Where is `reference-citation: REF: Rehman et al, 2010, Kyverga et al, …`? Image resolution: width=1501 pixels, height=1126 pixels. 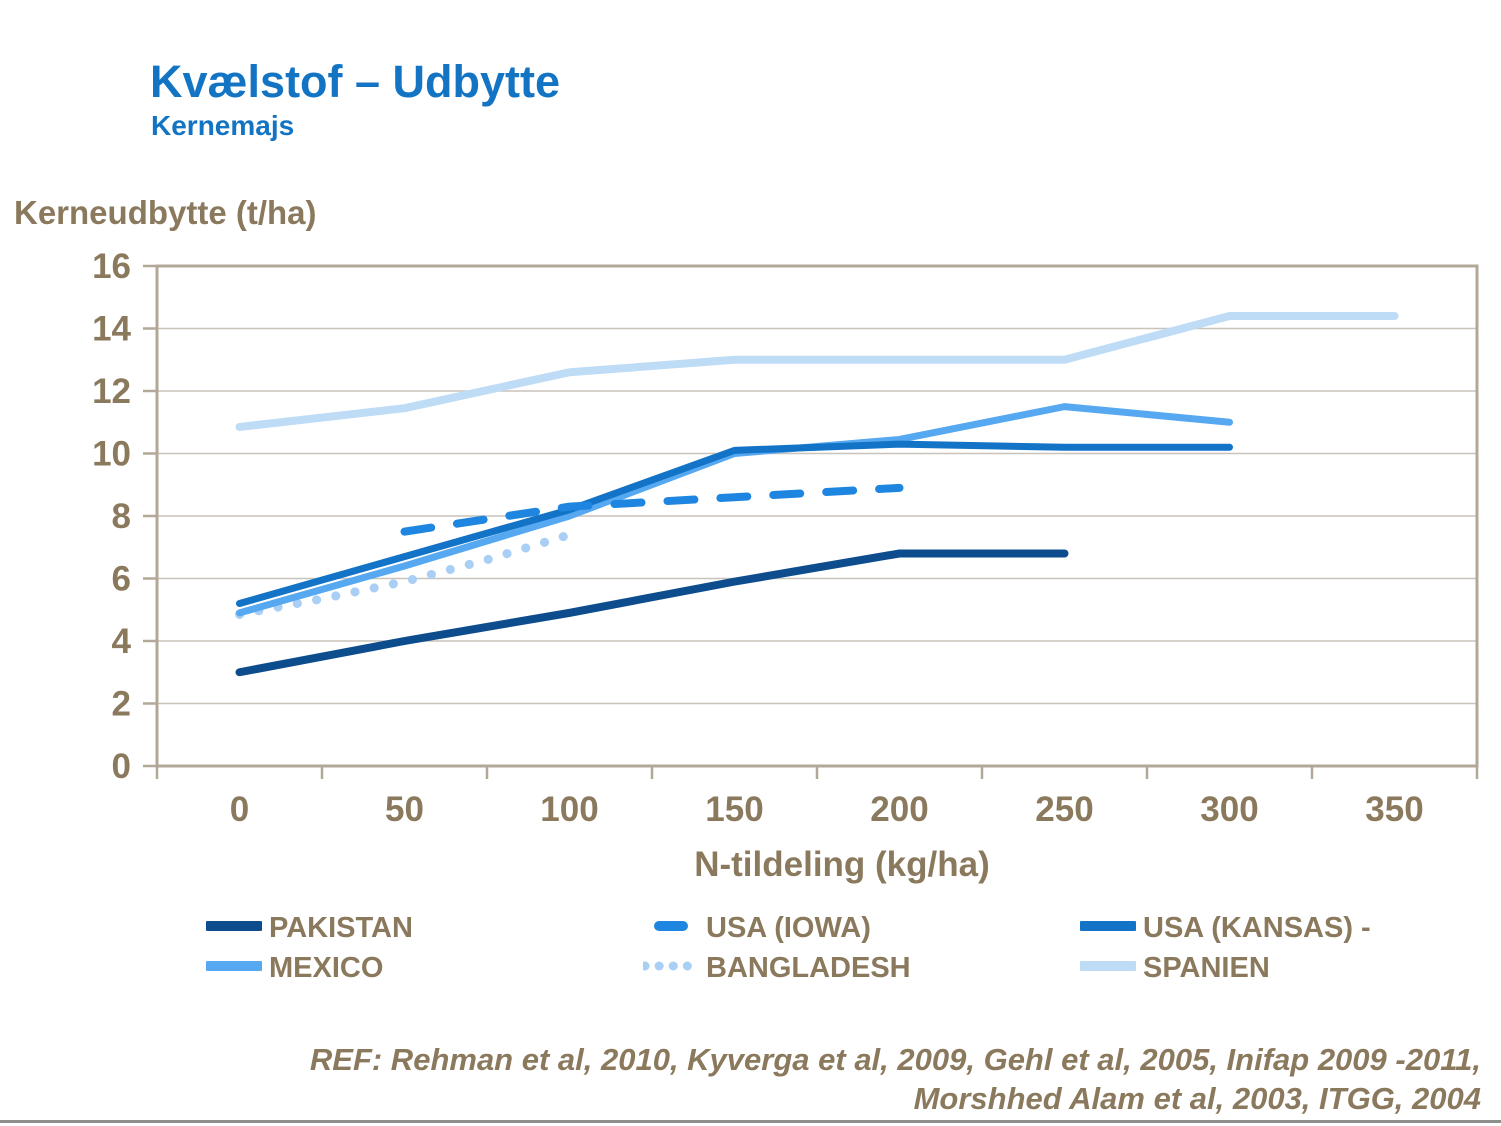 reference-citation: REF: Rehman et al, 2010, Kyverga et al, … is located at coordinates (740, 1079).